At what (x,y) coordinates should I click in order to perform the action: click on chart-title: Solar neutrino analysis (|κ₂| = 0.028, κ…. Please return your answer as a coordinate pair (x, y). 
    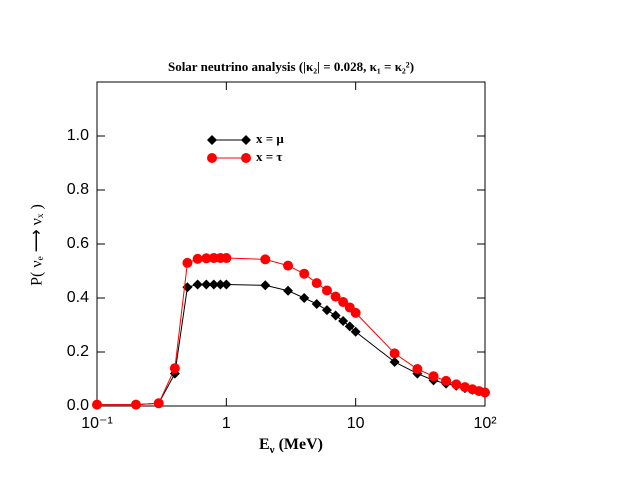
    Looking at the image, I should click on (291, 66).